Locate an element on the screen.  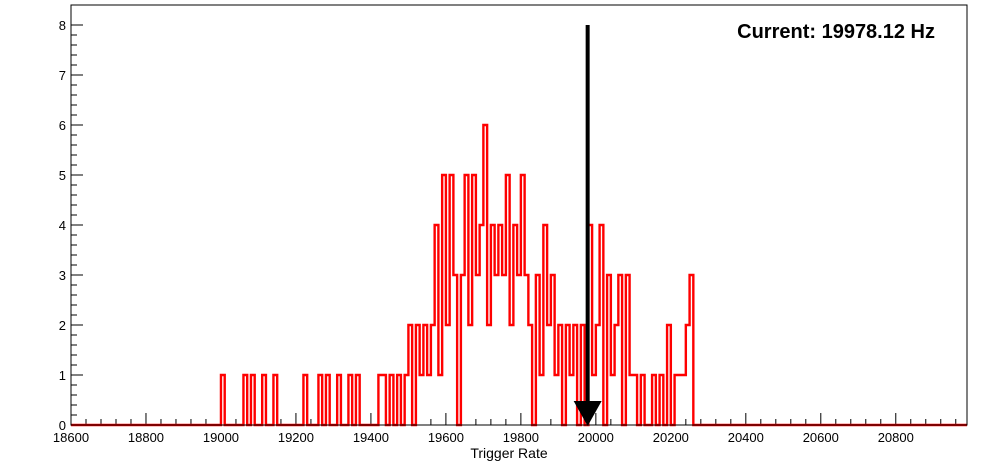
y-axis: 0 1 2 3 4 5 6 7 8 is located at coordinates (71, 225).